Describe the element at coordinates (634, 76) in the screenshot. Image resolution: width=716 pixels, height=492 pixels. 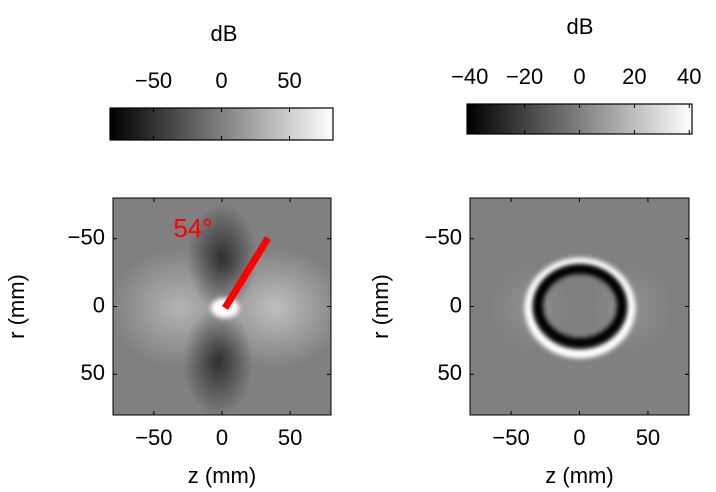
I see `colorbar-tick-label: 20` at that location.